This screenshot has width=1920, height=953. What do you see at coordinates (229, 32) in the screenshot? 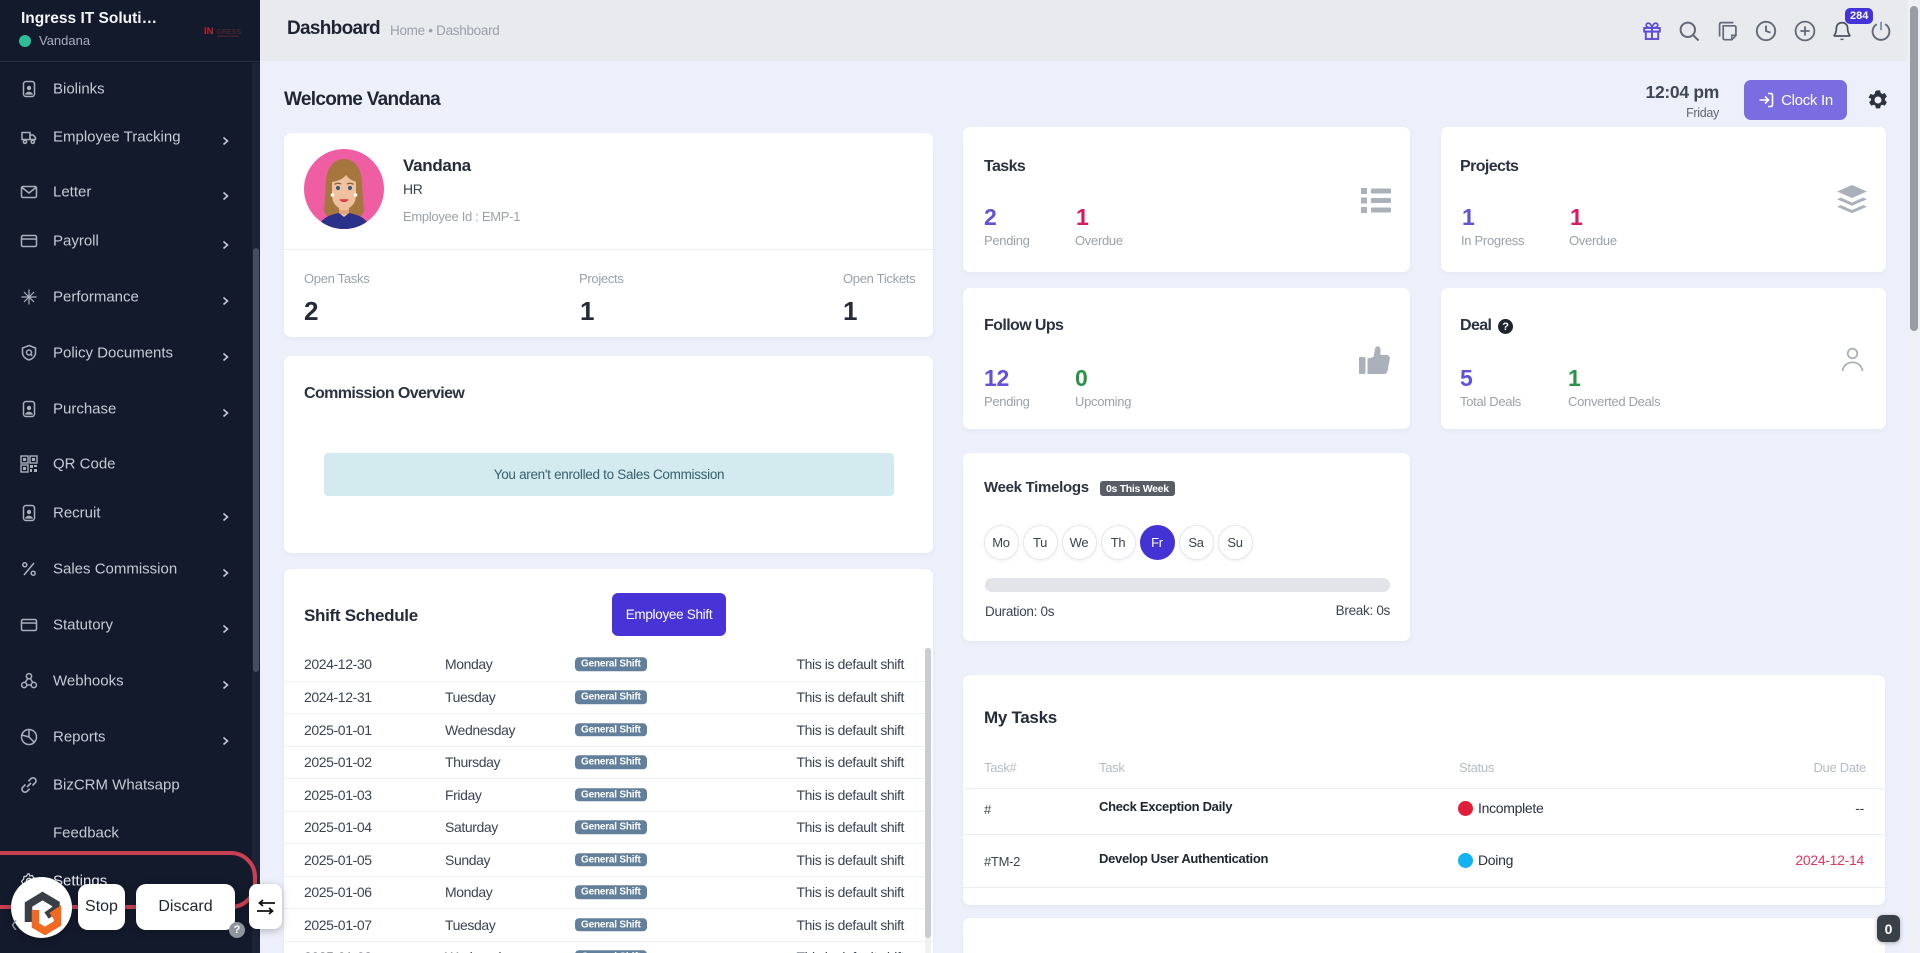
I see `svg-text: GRESS` at bounding box center [229, 32].